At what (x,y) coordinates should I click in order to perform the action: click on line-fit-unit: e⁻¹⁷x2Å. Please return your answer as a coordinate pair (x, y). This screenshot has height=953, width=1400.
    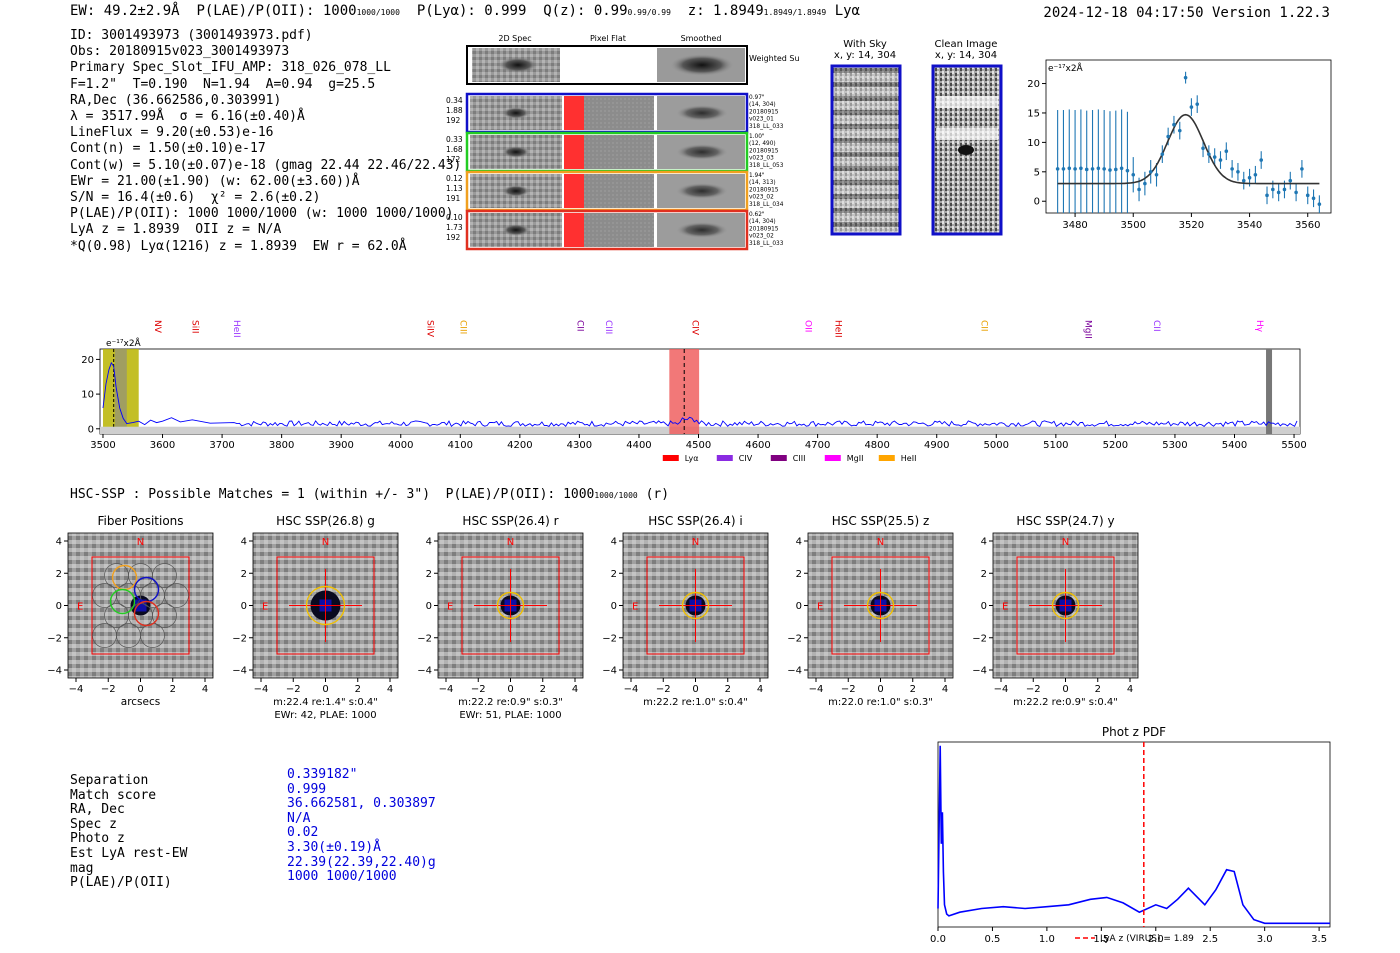
    Looking at the image, I should click on (1066, 68).